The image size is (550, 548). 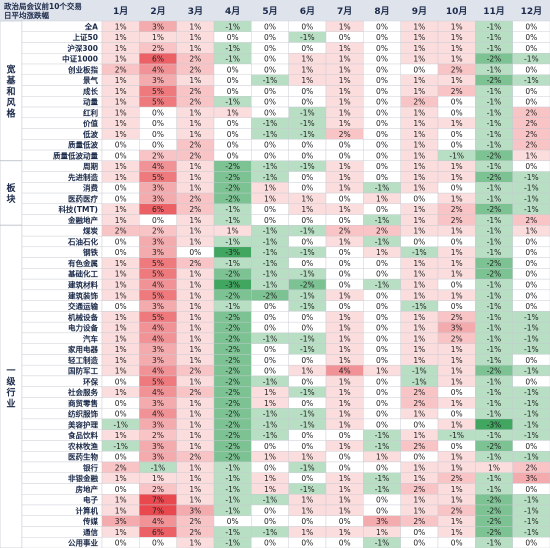 I want to click on cell-value: -3%, so click(x=232, y=252).